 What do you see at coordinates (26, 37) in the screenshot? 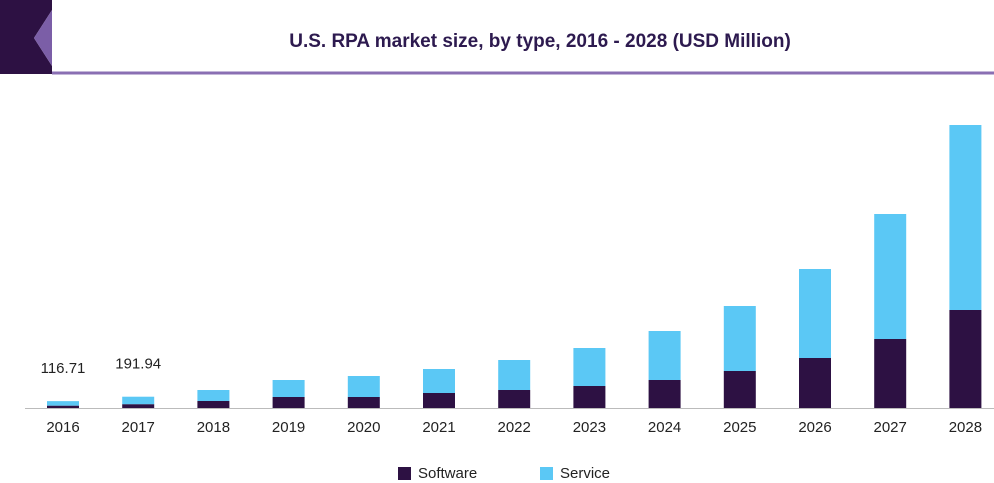
I see `logo` at bounding box center [26, 37].